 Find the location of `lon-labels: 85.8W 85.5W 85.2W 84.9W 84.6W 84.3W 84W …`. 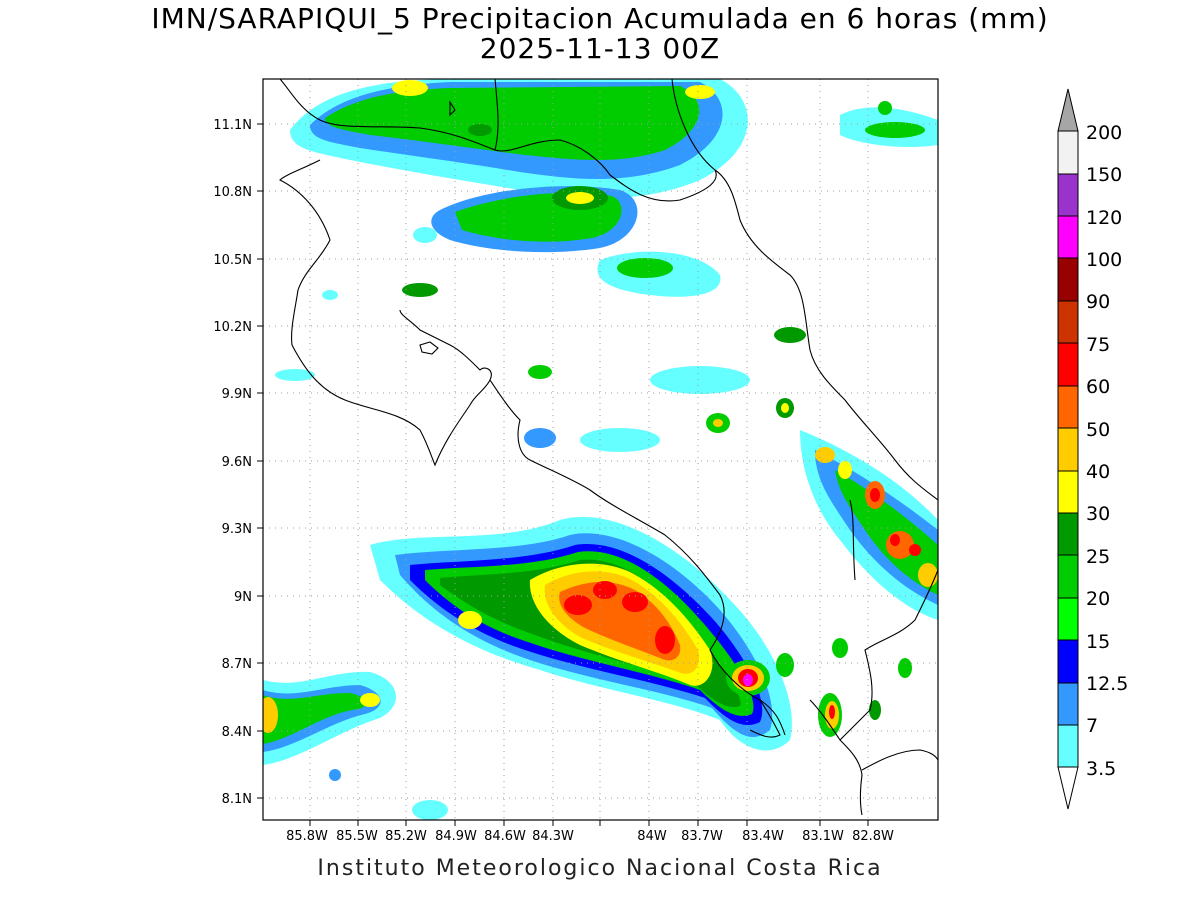

lon-labels: 85.8W 85.5W 85.2W 84.9W 84.6W 84.3W 84W … is located at coordinates (590, 836).